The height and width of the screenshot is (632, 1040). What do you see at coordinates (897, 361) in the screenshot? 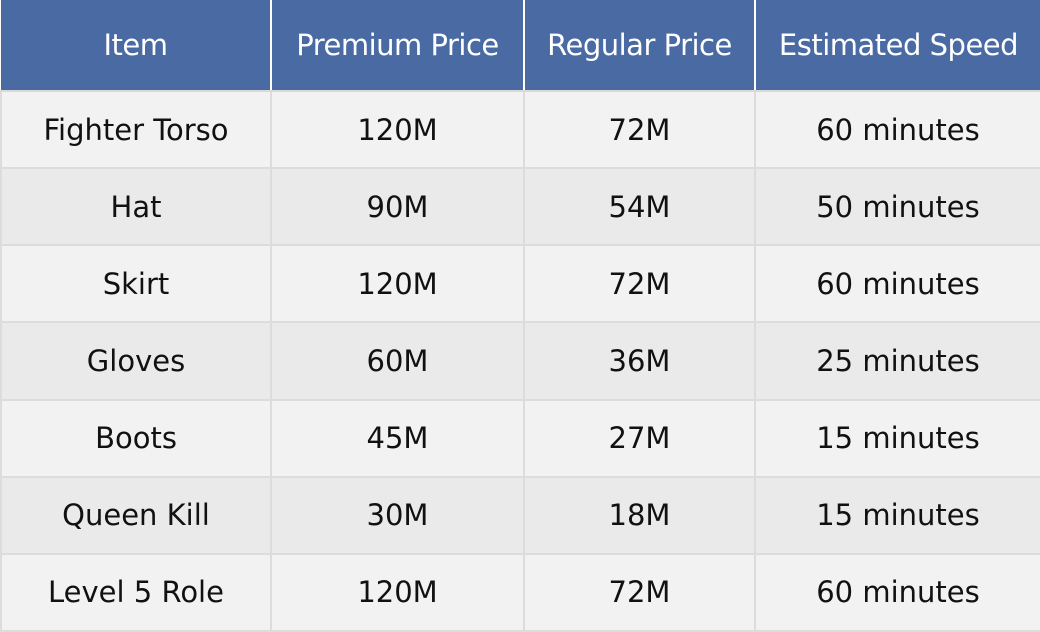
I see `cell-estimated-speed: 25 minutes` at bounding box center [897, 361].